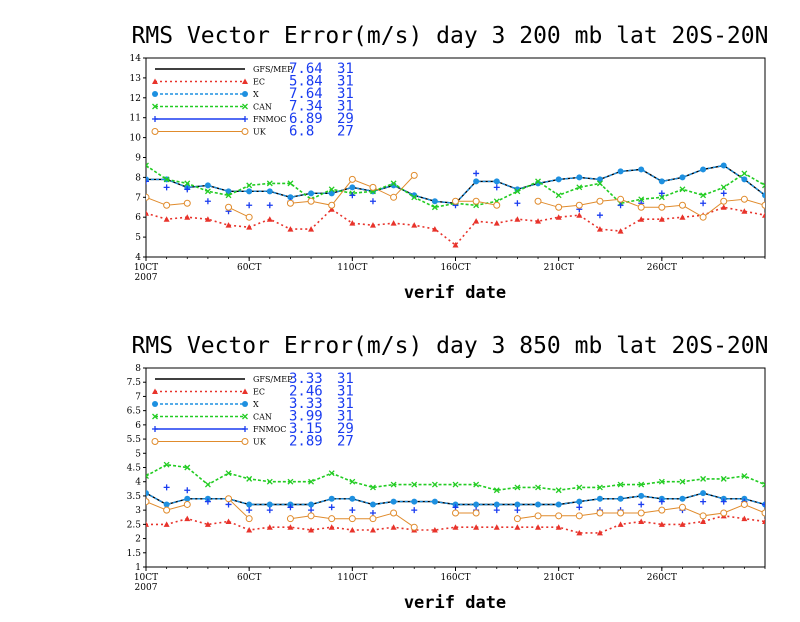  I want to click on legend-value: 7.64, so click(306, 69).